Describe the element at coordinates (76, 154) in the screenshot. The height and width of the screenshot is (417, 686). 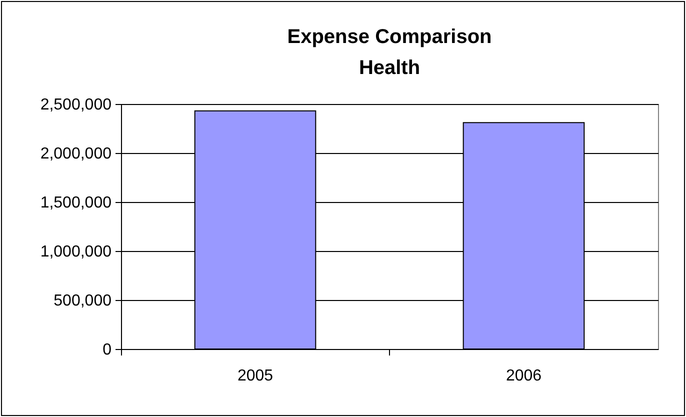
I see `y-tick-label: 2,000,000` at that location.